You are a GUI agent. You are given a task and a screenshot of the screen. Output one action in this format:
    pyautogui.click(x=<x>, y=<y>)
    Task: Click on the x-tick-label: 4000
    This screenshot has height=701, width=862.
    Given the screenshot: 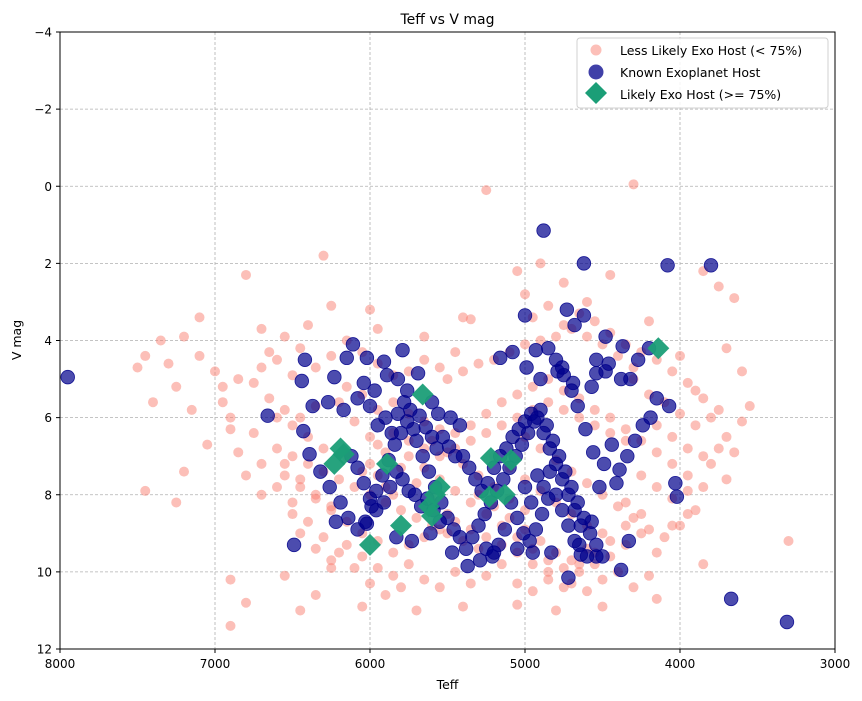 What is the action you would take?
    pyautogui.click(x=680, y=664)
    